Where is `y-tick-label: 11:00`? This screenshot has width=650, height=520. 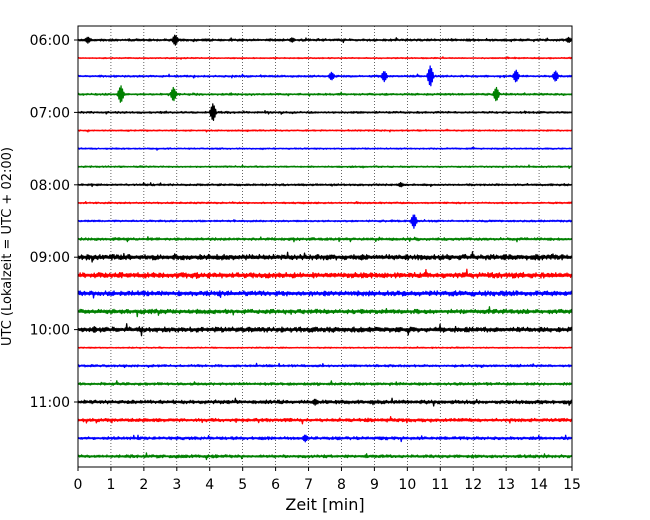
y-tick-label: 11:00 is located at coordinates (50, 403).